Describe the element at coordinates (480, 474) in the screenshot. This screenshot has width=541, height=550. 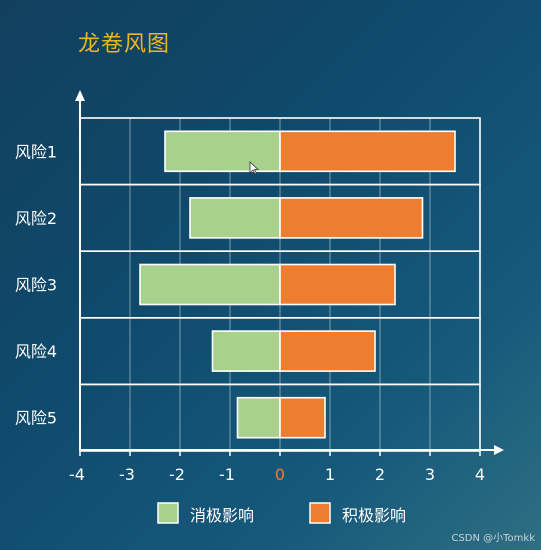
I see `x-tick-label: 4` at that location.